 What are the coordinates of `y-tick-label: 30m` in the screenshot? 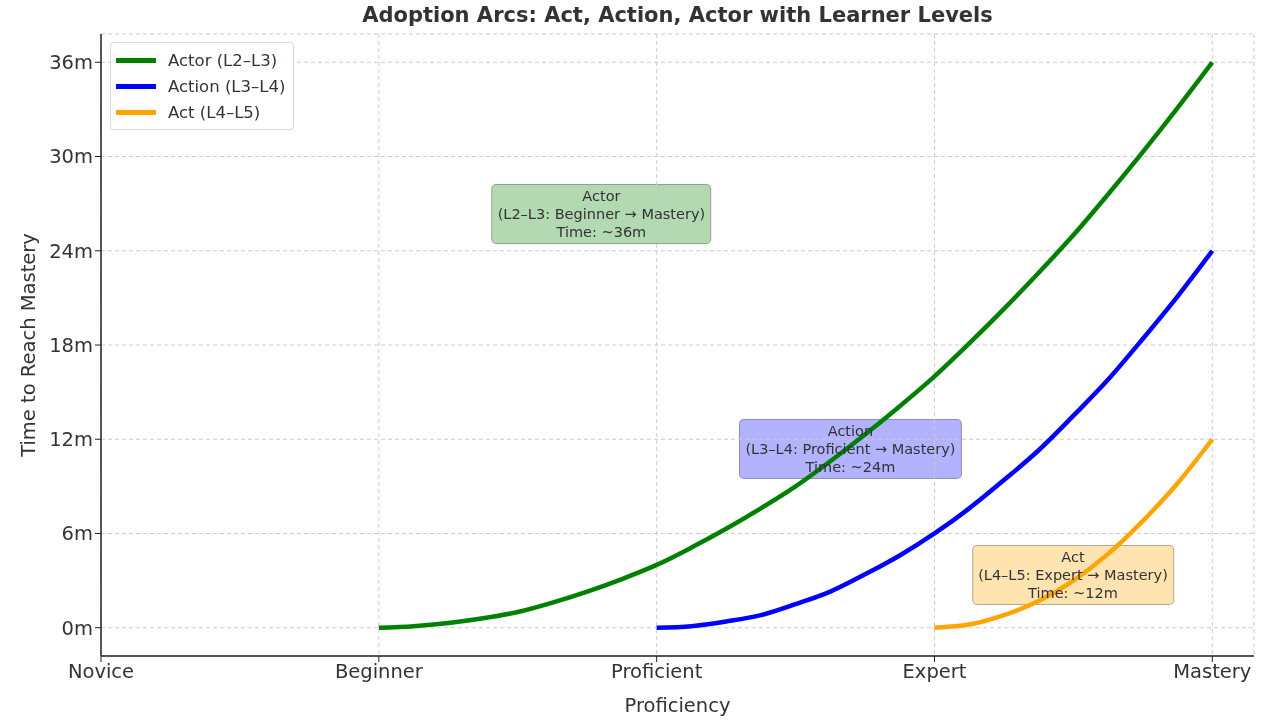 It's located at (71, 157).